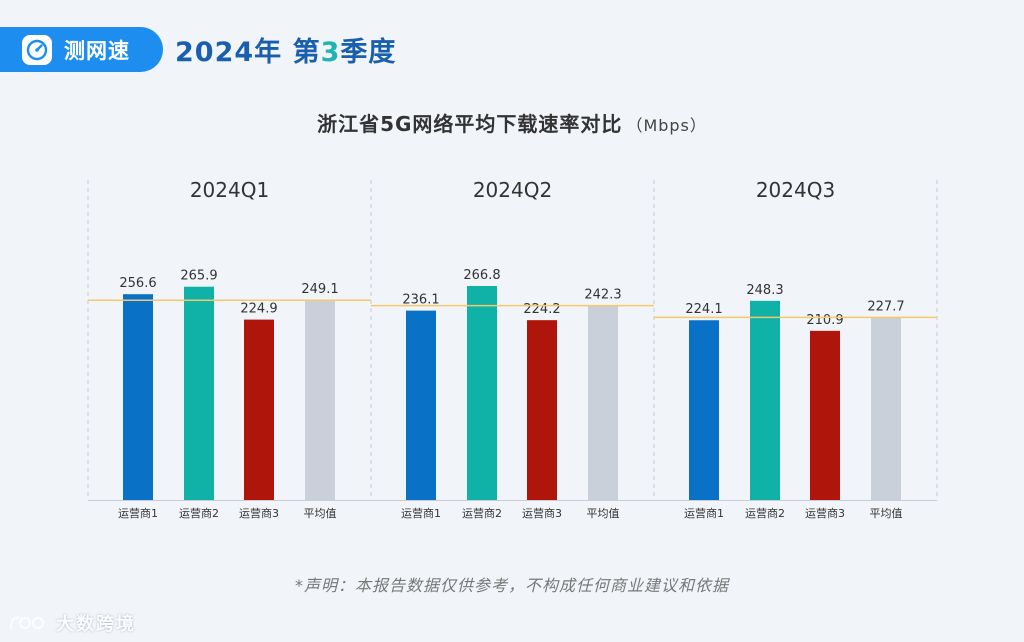 This screenshot has height=642, width=1024. What do you see at coordinates (703, 309) in the screenshot?
I see `data-label: 224.1` at bounding box center [703, 309].